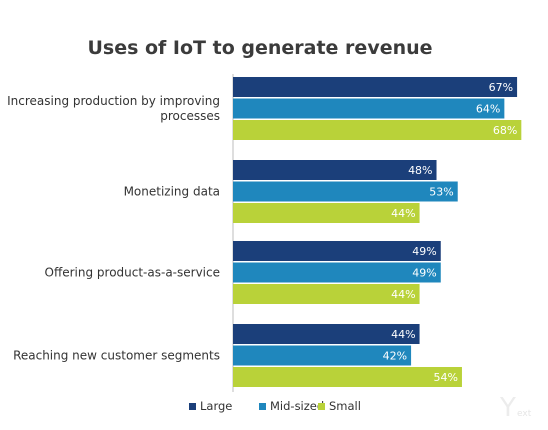 Image resolution: width=548 pixels, height=430 pixels. I want to click on watermark-text: ext, so click(524, 414).